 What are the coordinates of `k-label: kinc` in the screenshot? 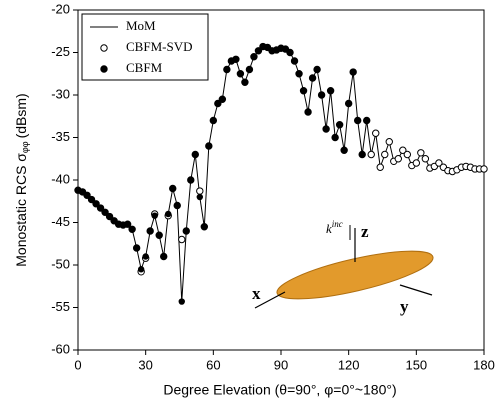 It's located at (334, 227).